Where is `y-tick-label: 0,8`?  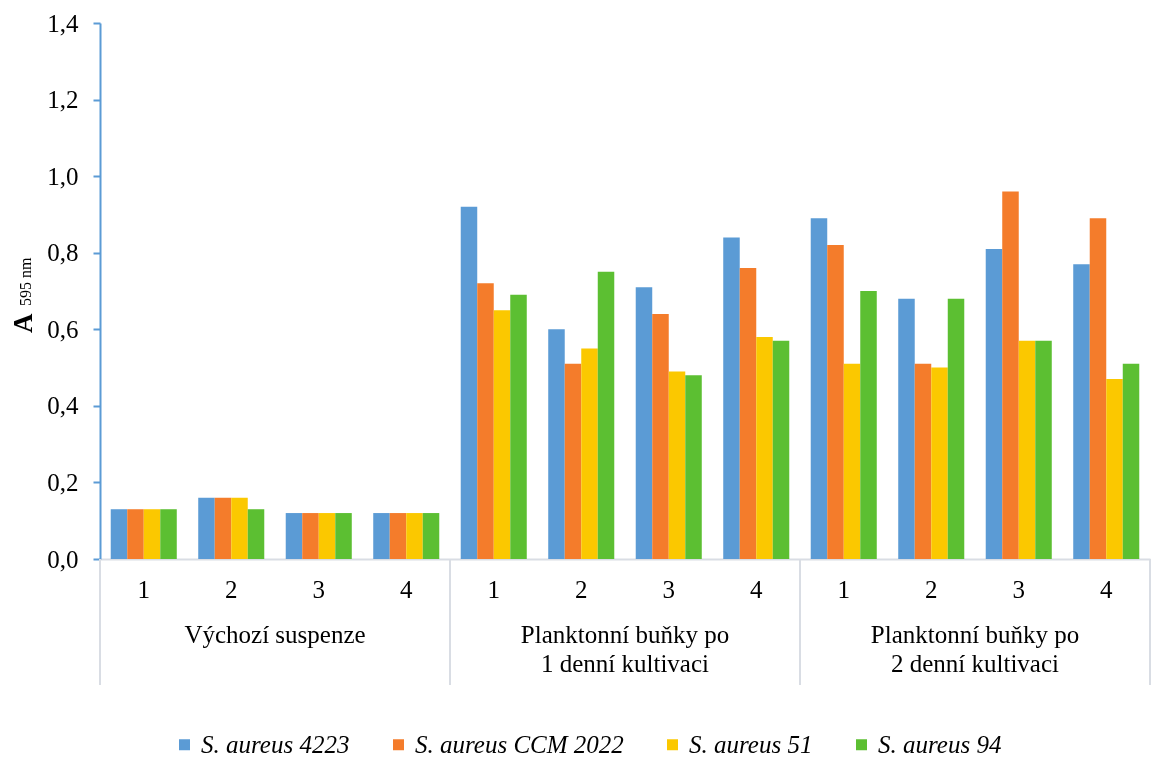
y-tick-label: 0,8 is located at coordinates (63, 253).